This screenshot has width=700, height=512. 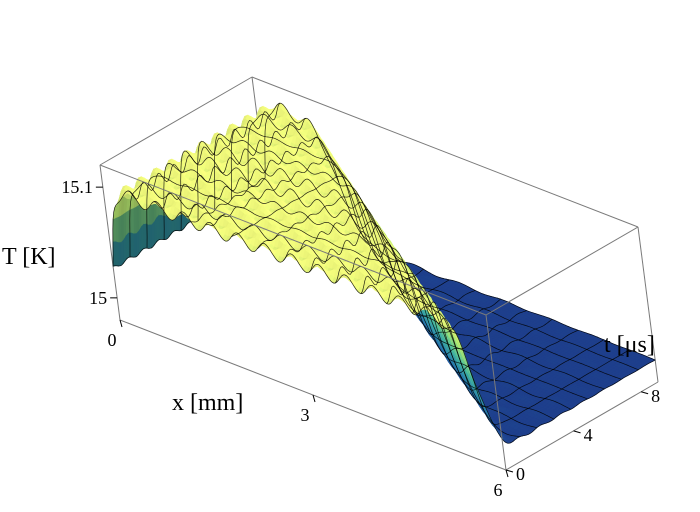 I want to click on surface-patch, so click(x=162, y=227).